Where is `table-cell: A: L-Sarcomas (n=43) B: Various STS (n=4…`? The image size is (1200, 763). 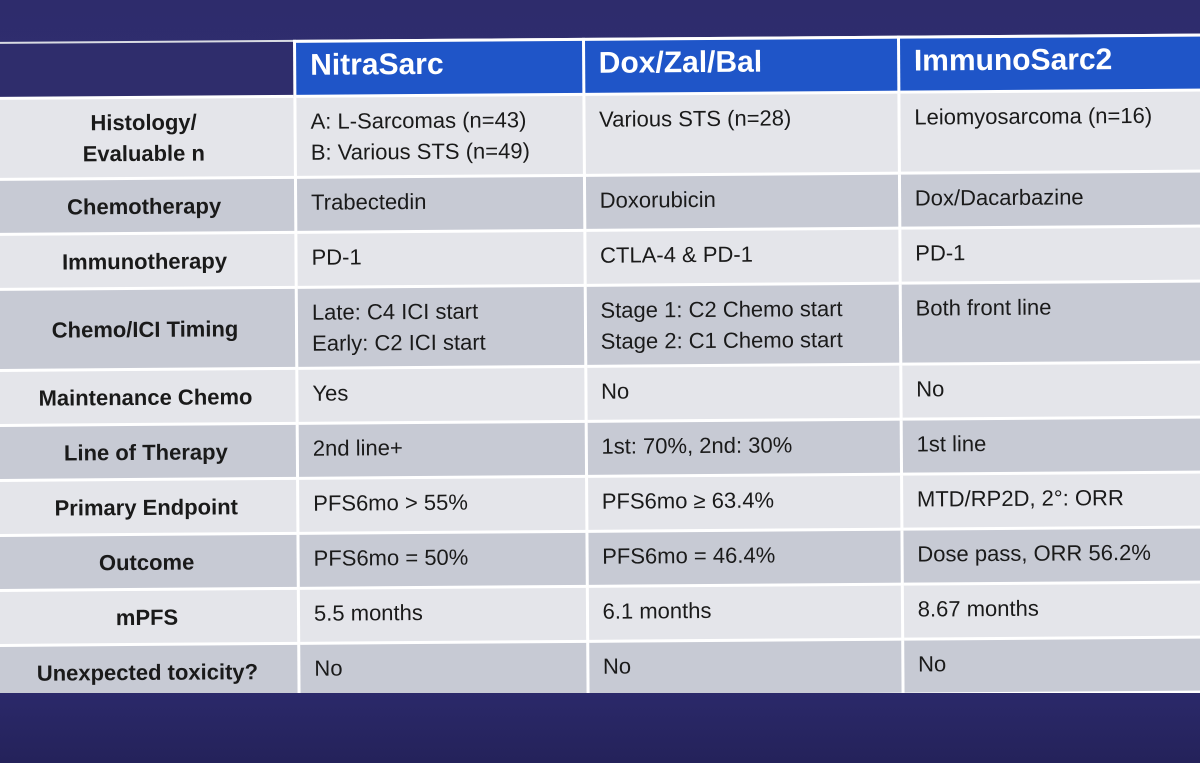 table-cell: A: L-Sarcomas (n=43) B: Various STS (n=4… is located at coordinates (439, 136).